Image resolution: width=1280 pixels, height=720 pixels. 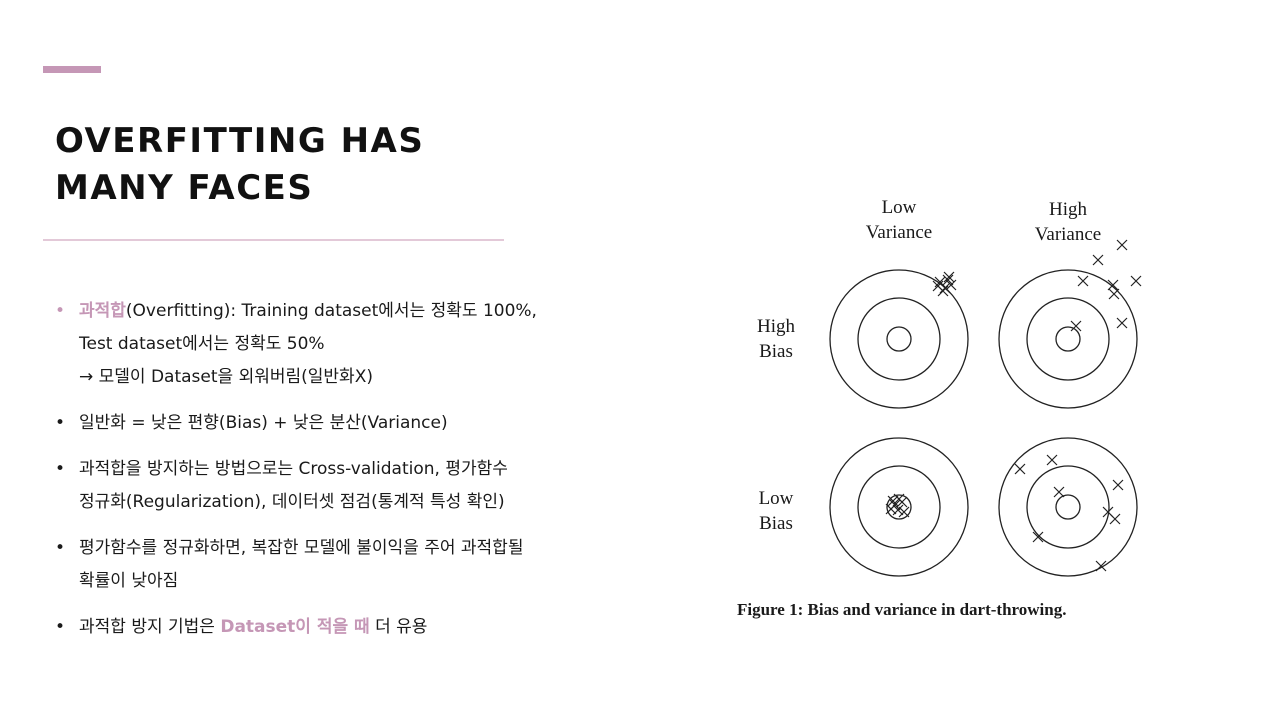 I want to click on bullet-line: 과적합 방지 기법은 Dataset이 적을 때 더 유용, so click(x=377, y=627).